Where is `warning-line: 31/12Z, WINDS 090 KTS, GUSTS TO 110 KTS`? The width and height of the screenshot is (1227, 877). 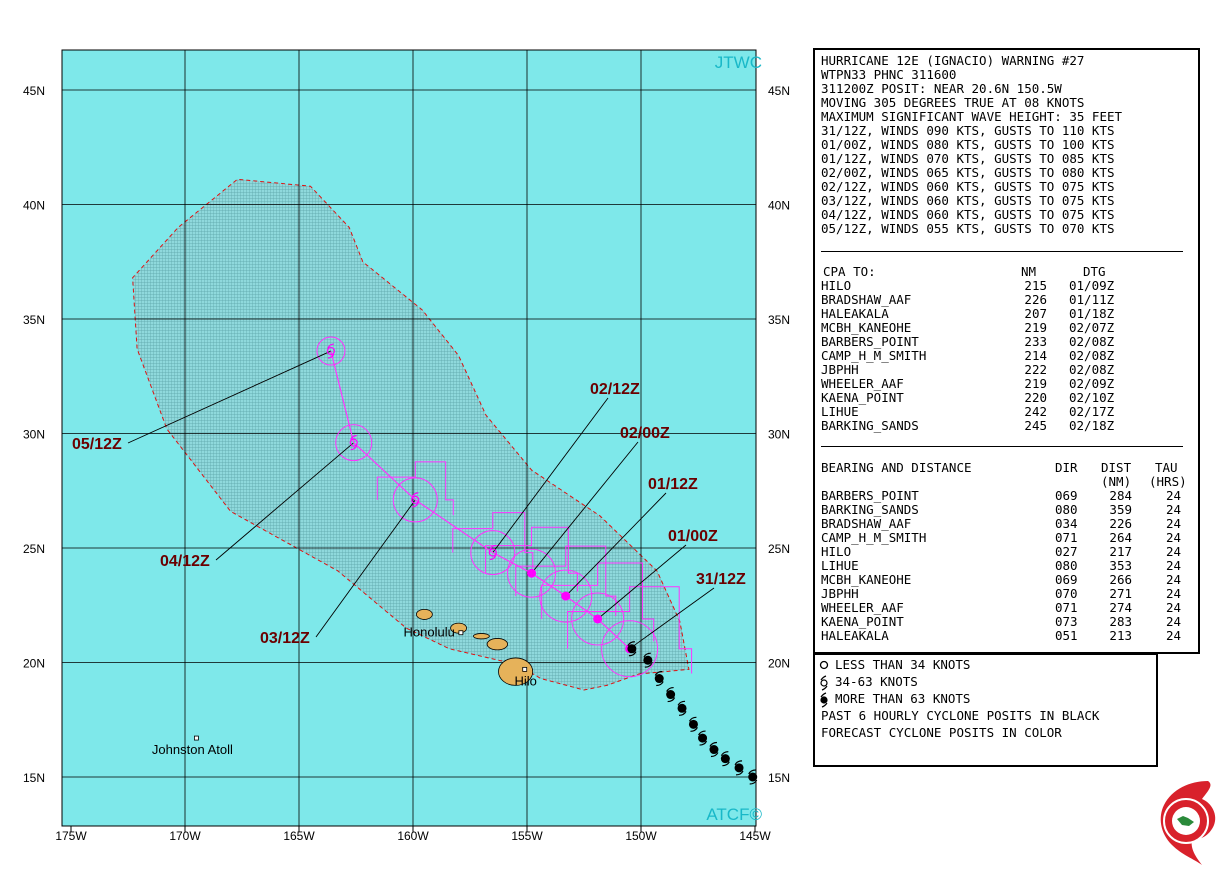
warning-line: 31/12Z, WINDS 090 KTS, GUSTS TO 110 KTS is located at coordinates (968, 130).